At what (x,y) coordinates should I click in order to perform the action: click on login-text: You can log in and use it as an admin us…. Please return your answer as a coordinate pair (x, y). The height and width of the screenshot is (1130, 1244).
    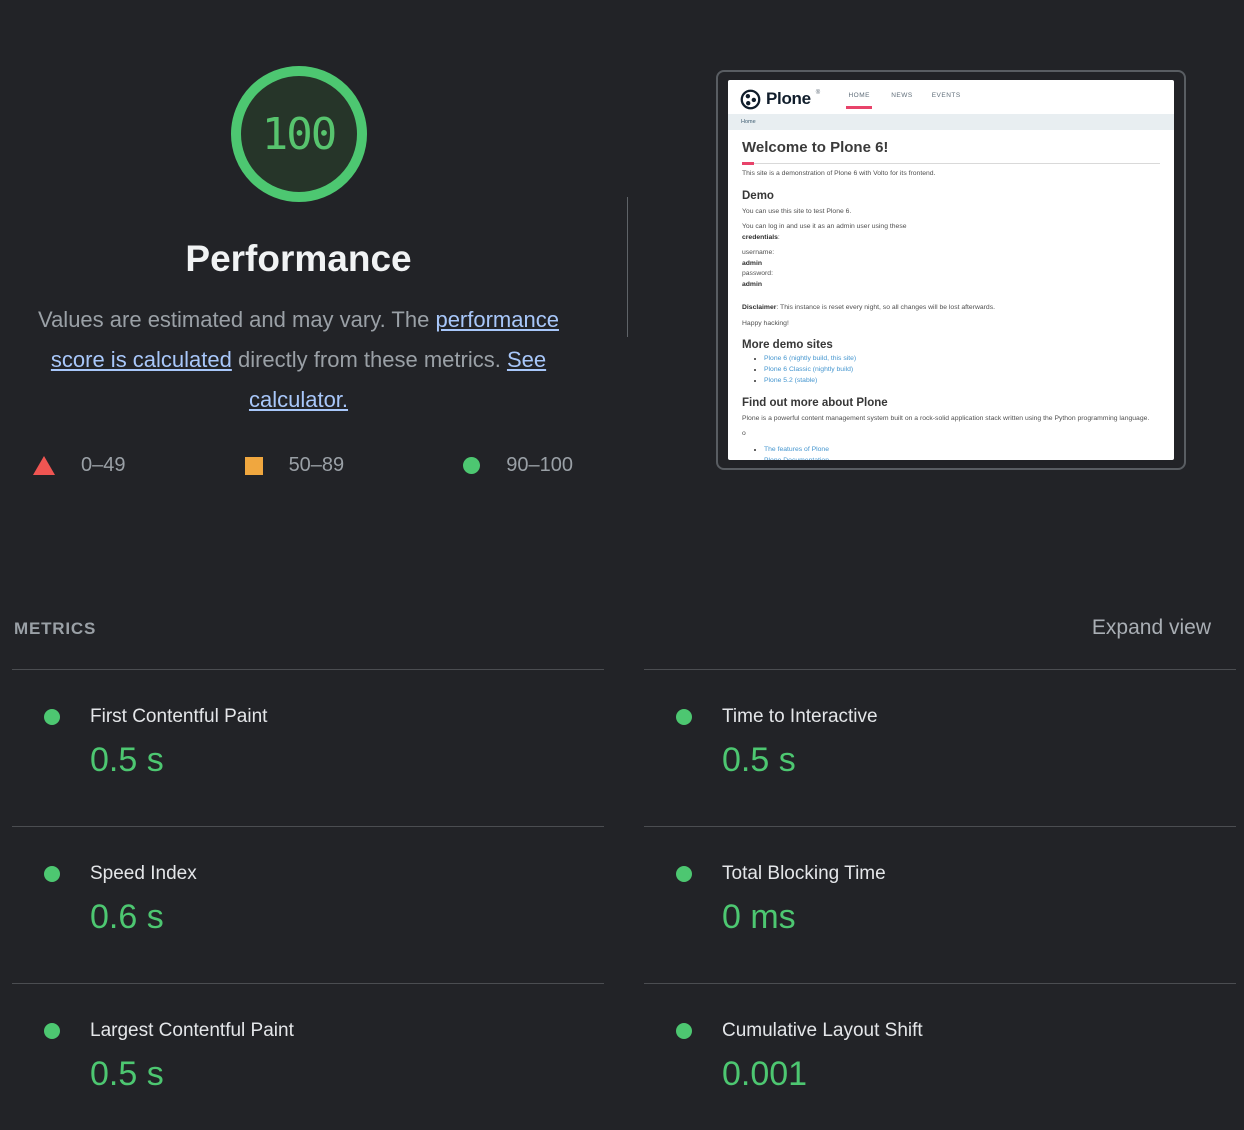
    Looking at the image, I should click on (824, 227).